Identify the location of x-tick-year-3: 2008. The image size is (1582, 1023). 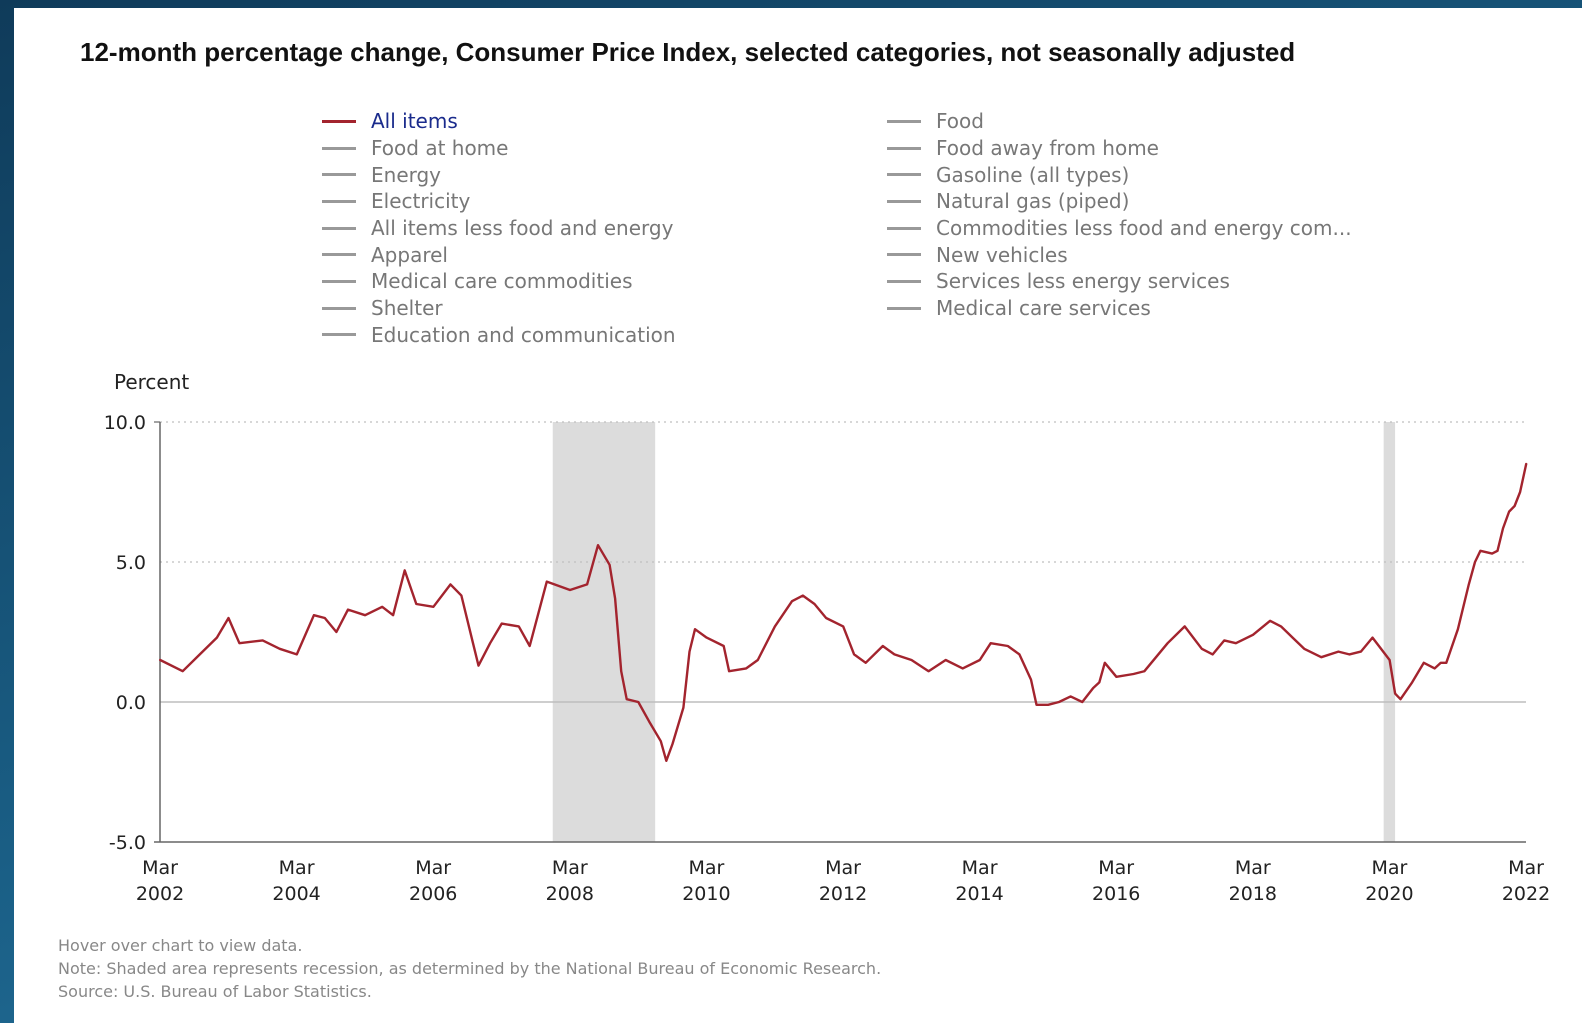
(570, 894).